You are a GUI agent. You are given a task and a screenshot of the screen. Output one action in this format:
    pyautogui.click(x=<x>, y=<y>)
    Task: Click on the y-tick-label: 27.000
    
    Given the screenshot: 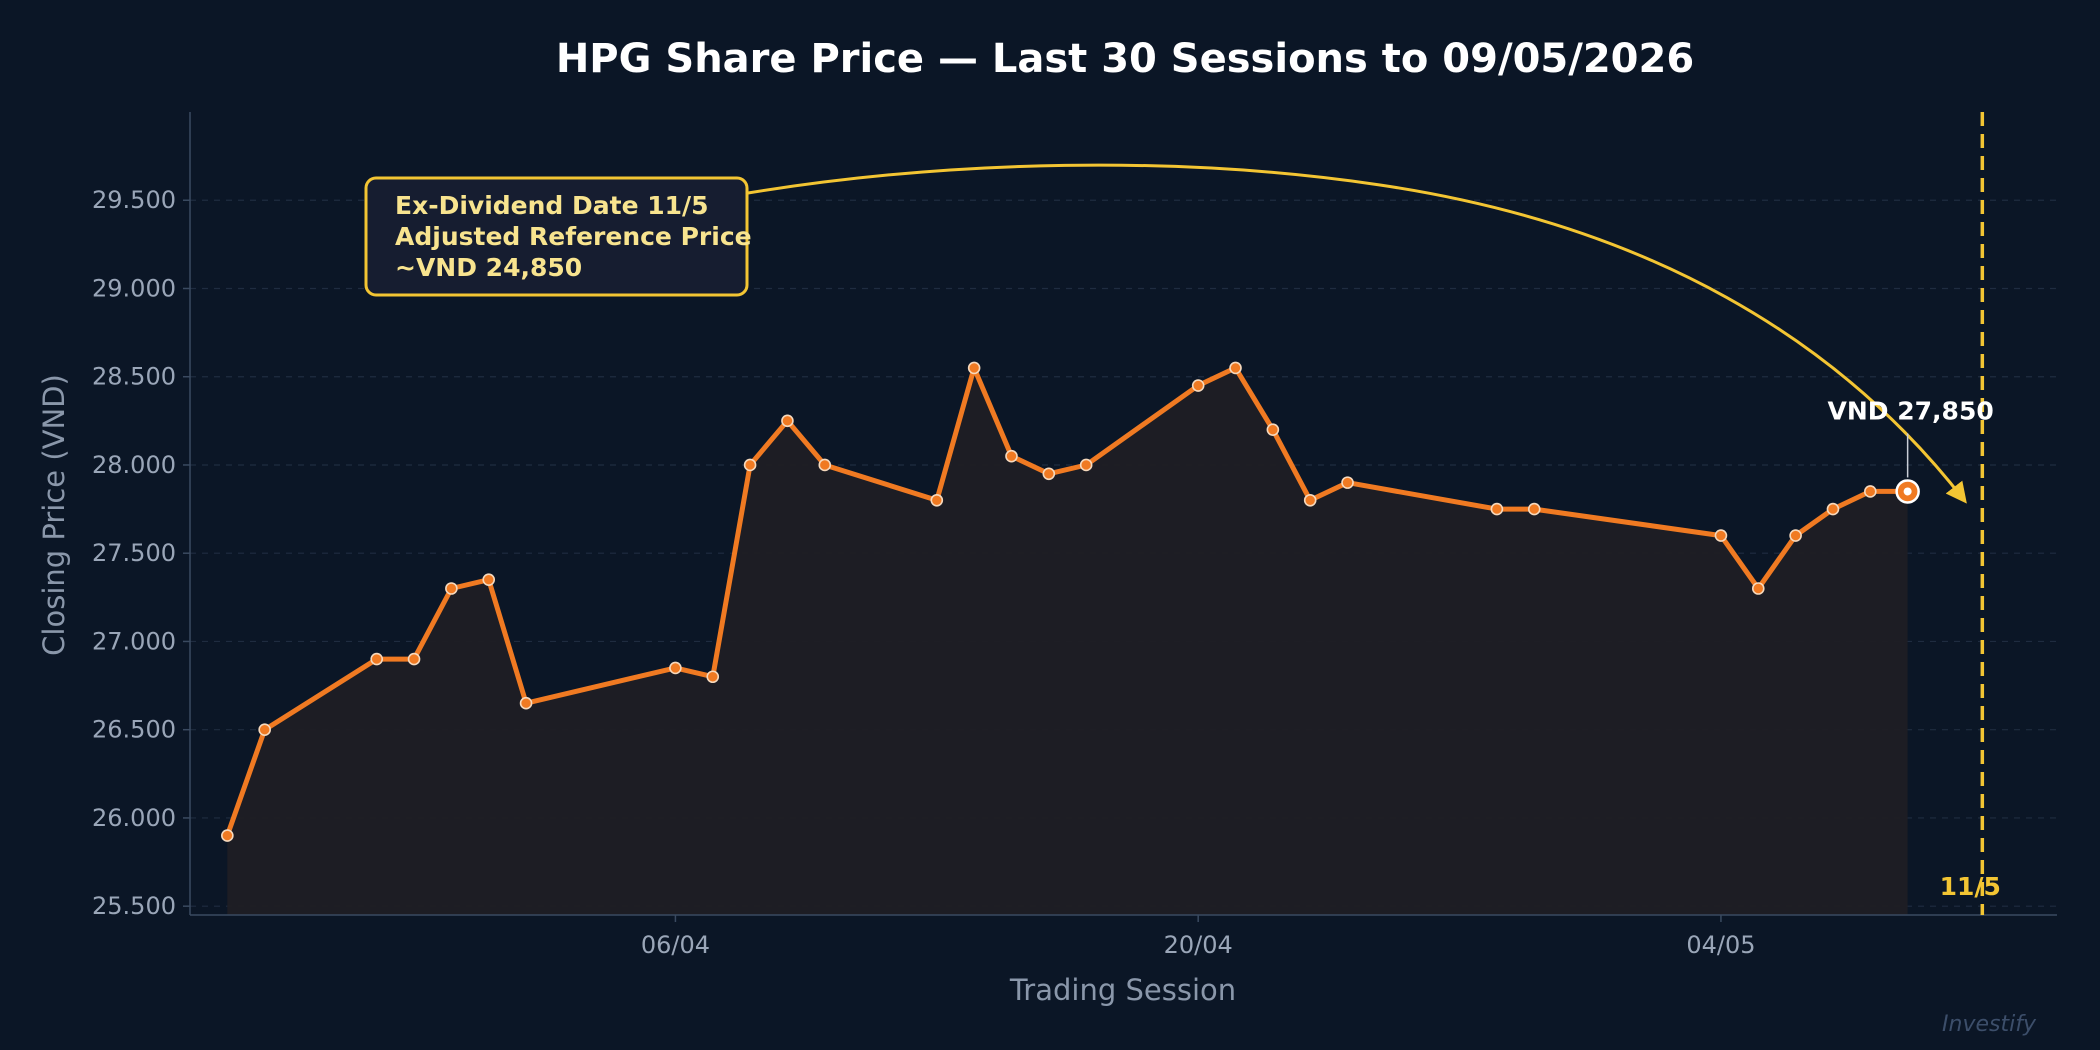 What is the action you would take?
    pyautogui.click(x=134, y=641)
    